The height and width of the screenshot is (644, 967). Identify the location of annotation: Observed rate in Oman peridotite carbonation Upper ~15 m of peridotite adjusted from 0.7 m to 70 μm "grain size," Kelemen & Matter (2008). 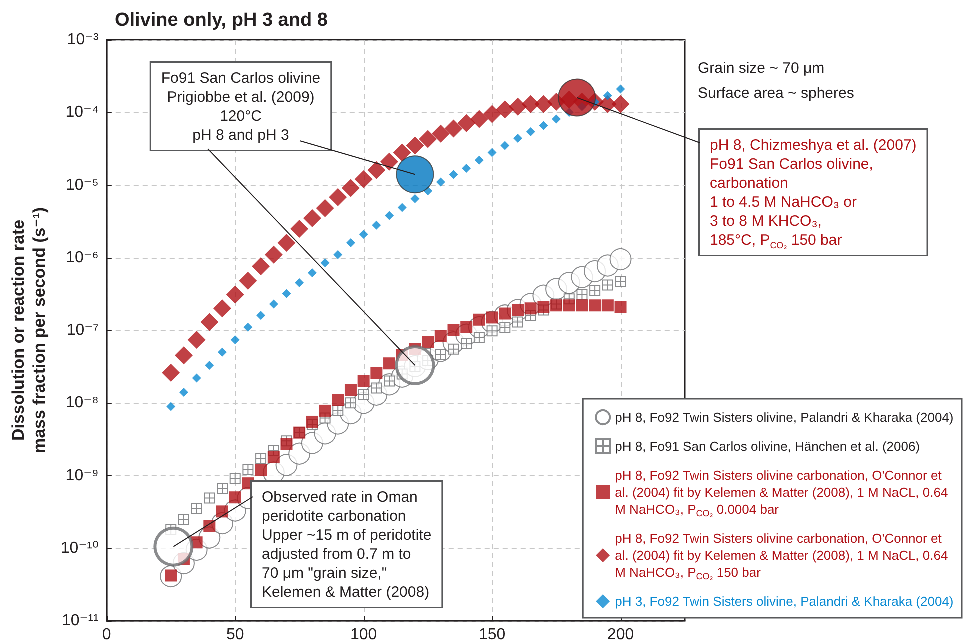
(347, 545).